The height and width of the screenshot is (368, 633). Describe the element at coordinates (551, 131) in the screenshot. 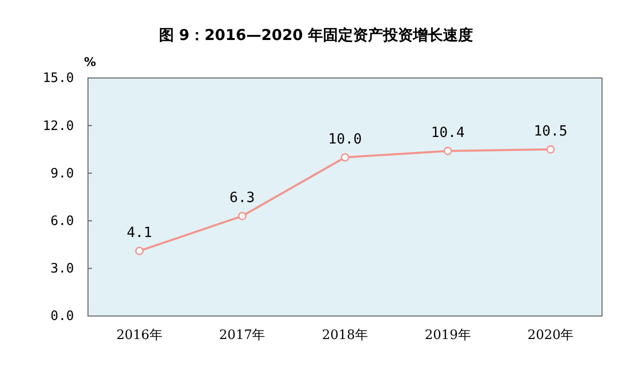

I see `data-label: 10.5` at that location.